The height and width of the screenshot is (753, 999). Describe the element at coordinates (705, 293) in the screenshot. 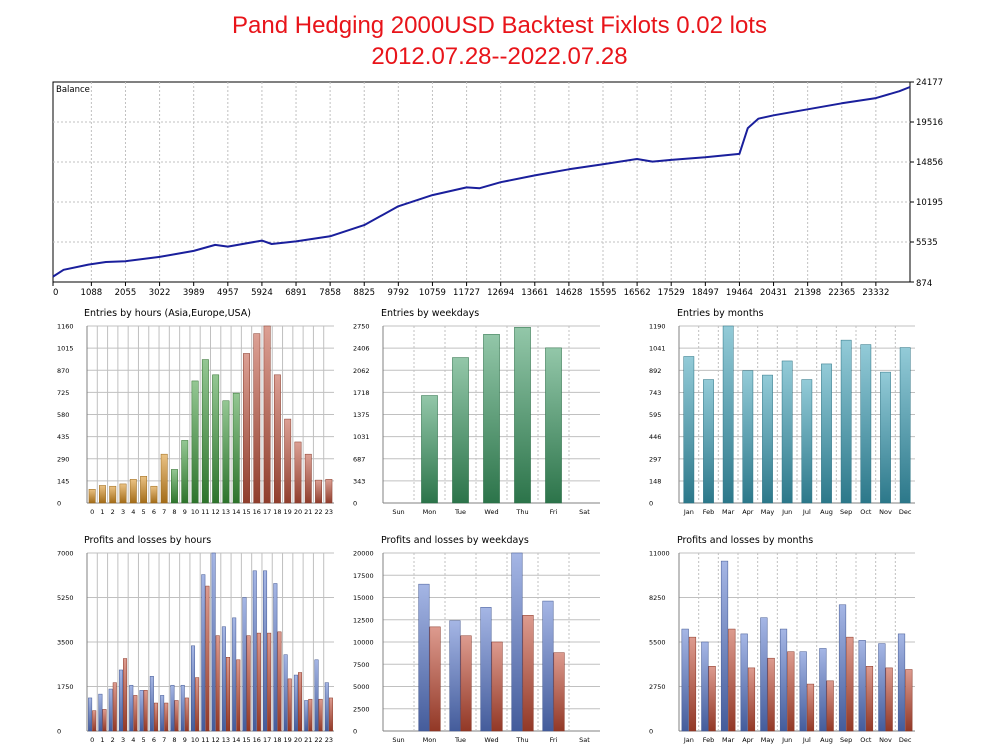

I see `balance-x-tick-label: 18497` at that location.